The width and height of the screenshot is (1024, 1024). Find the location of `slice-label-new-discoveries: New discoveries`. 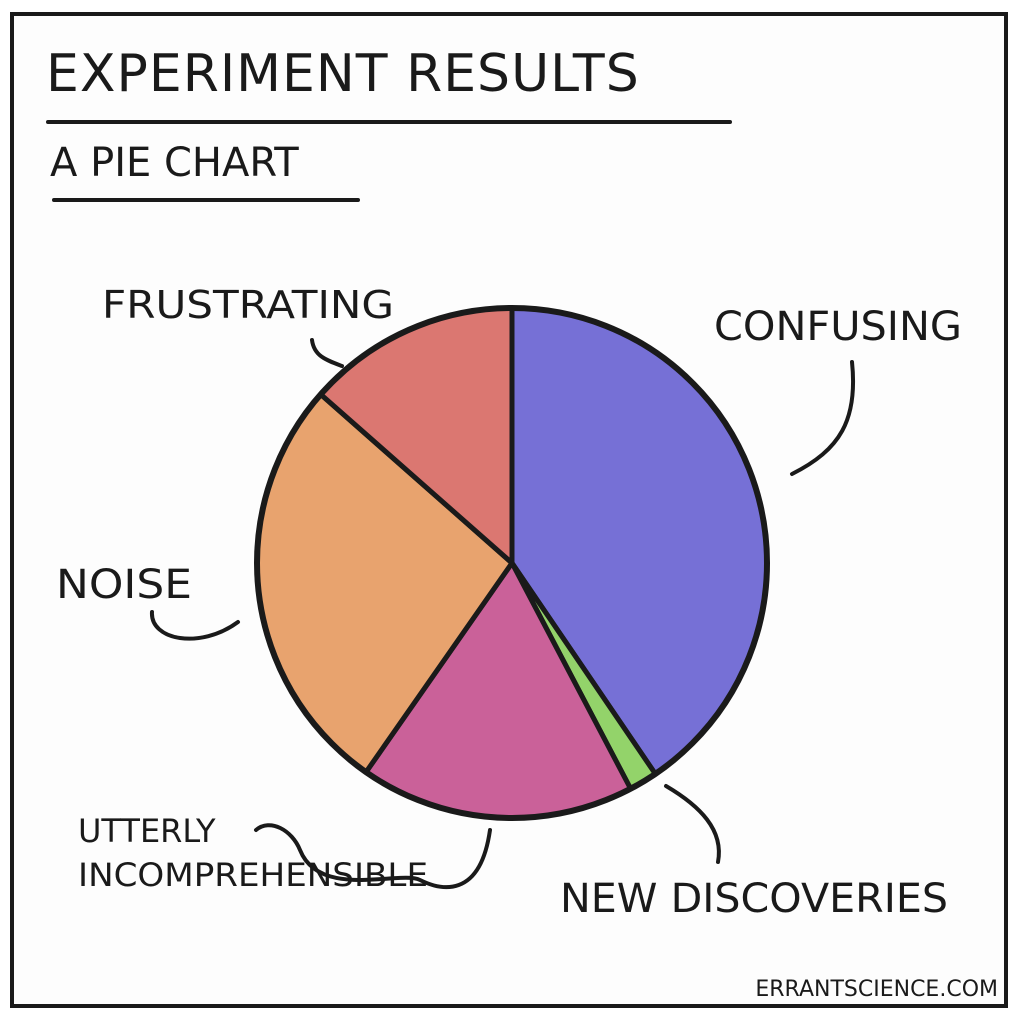

slice-label-new-discoveries: New discoveries is located at coordinates (754, 899).